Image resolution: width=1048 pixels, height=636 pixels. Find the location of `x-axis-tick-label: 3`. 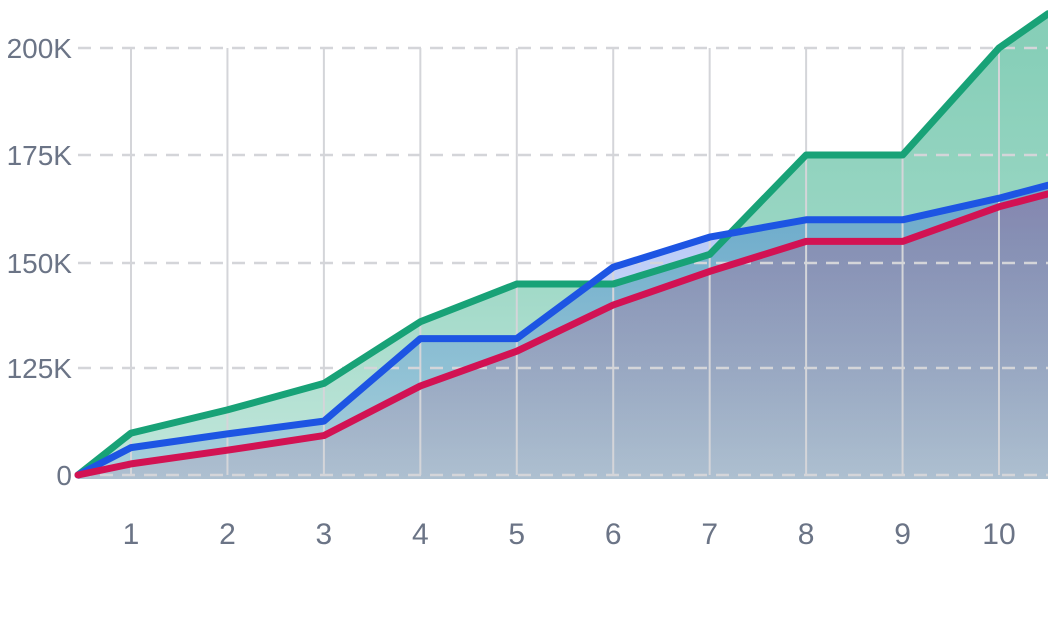

x-axis-tick-label: 3 is located at coordinates (324, 534).